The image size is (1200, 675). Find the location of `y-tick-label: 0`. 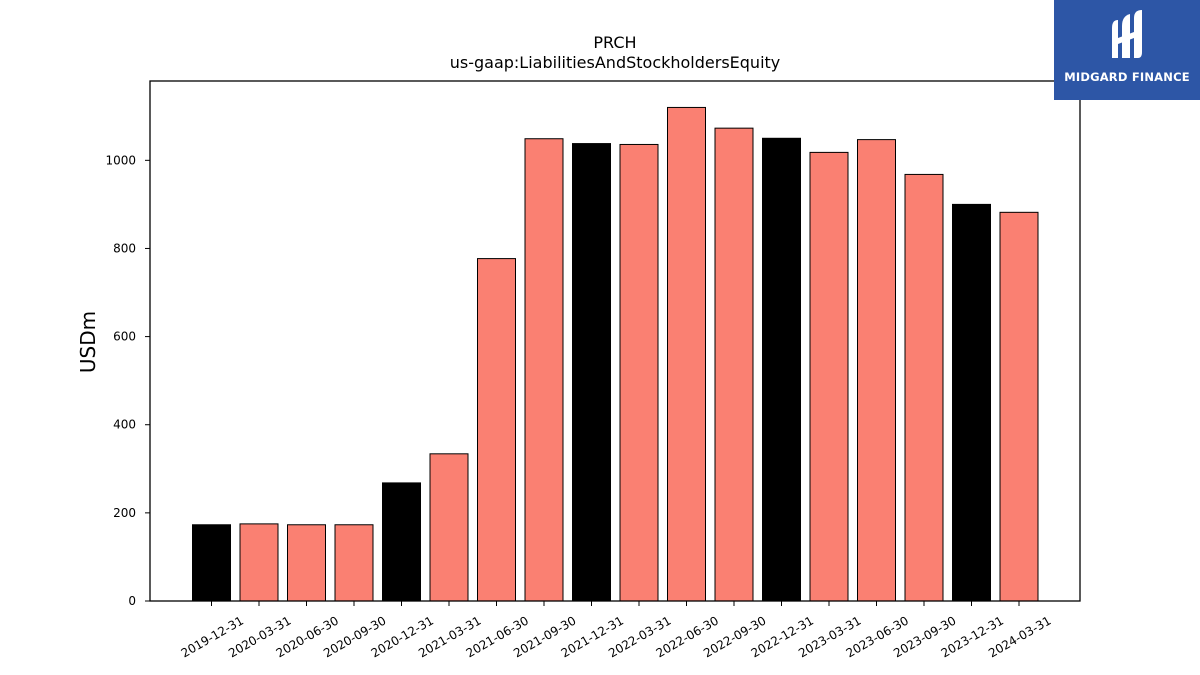

y-tick-label: 0 is located at coordinates (132, 601).